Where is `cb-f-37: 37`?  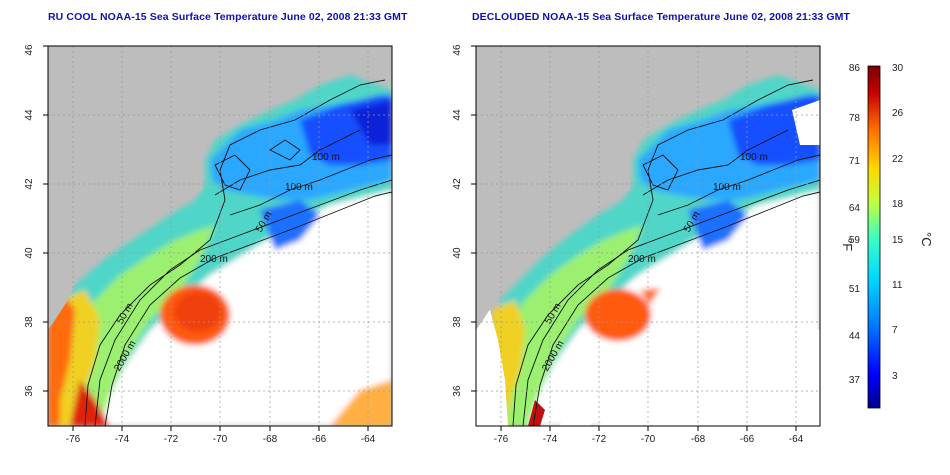
cb-f-37: 37 is located at coordinates (855, 380).